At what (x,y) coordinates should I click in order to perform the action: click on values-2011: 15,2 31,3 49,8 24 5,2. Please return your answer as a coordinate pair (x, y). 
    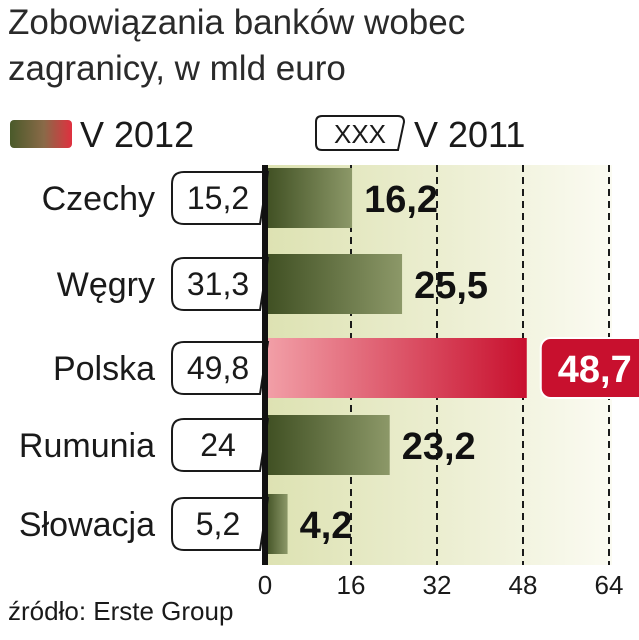
    Looking at the image, I should click on (220, 361).